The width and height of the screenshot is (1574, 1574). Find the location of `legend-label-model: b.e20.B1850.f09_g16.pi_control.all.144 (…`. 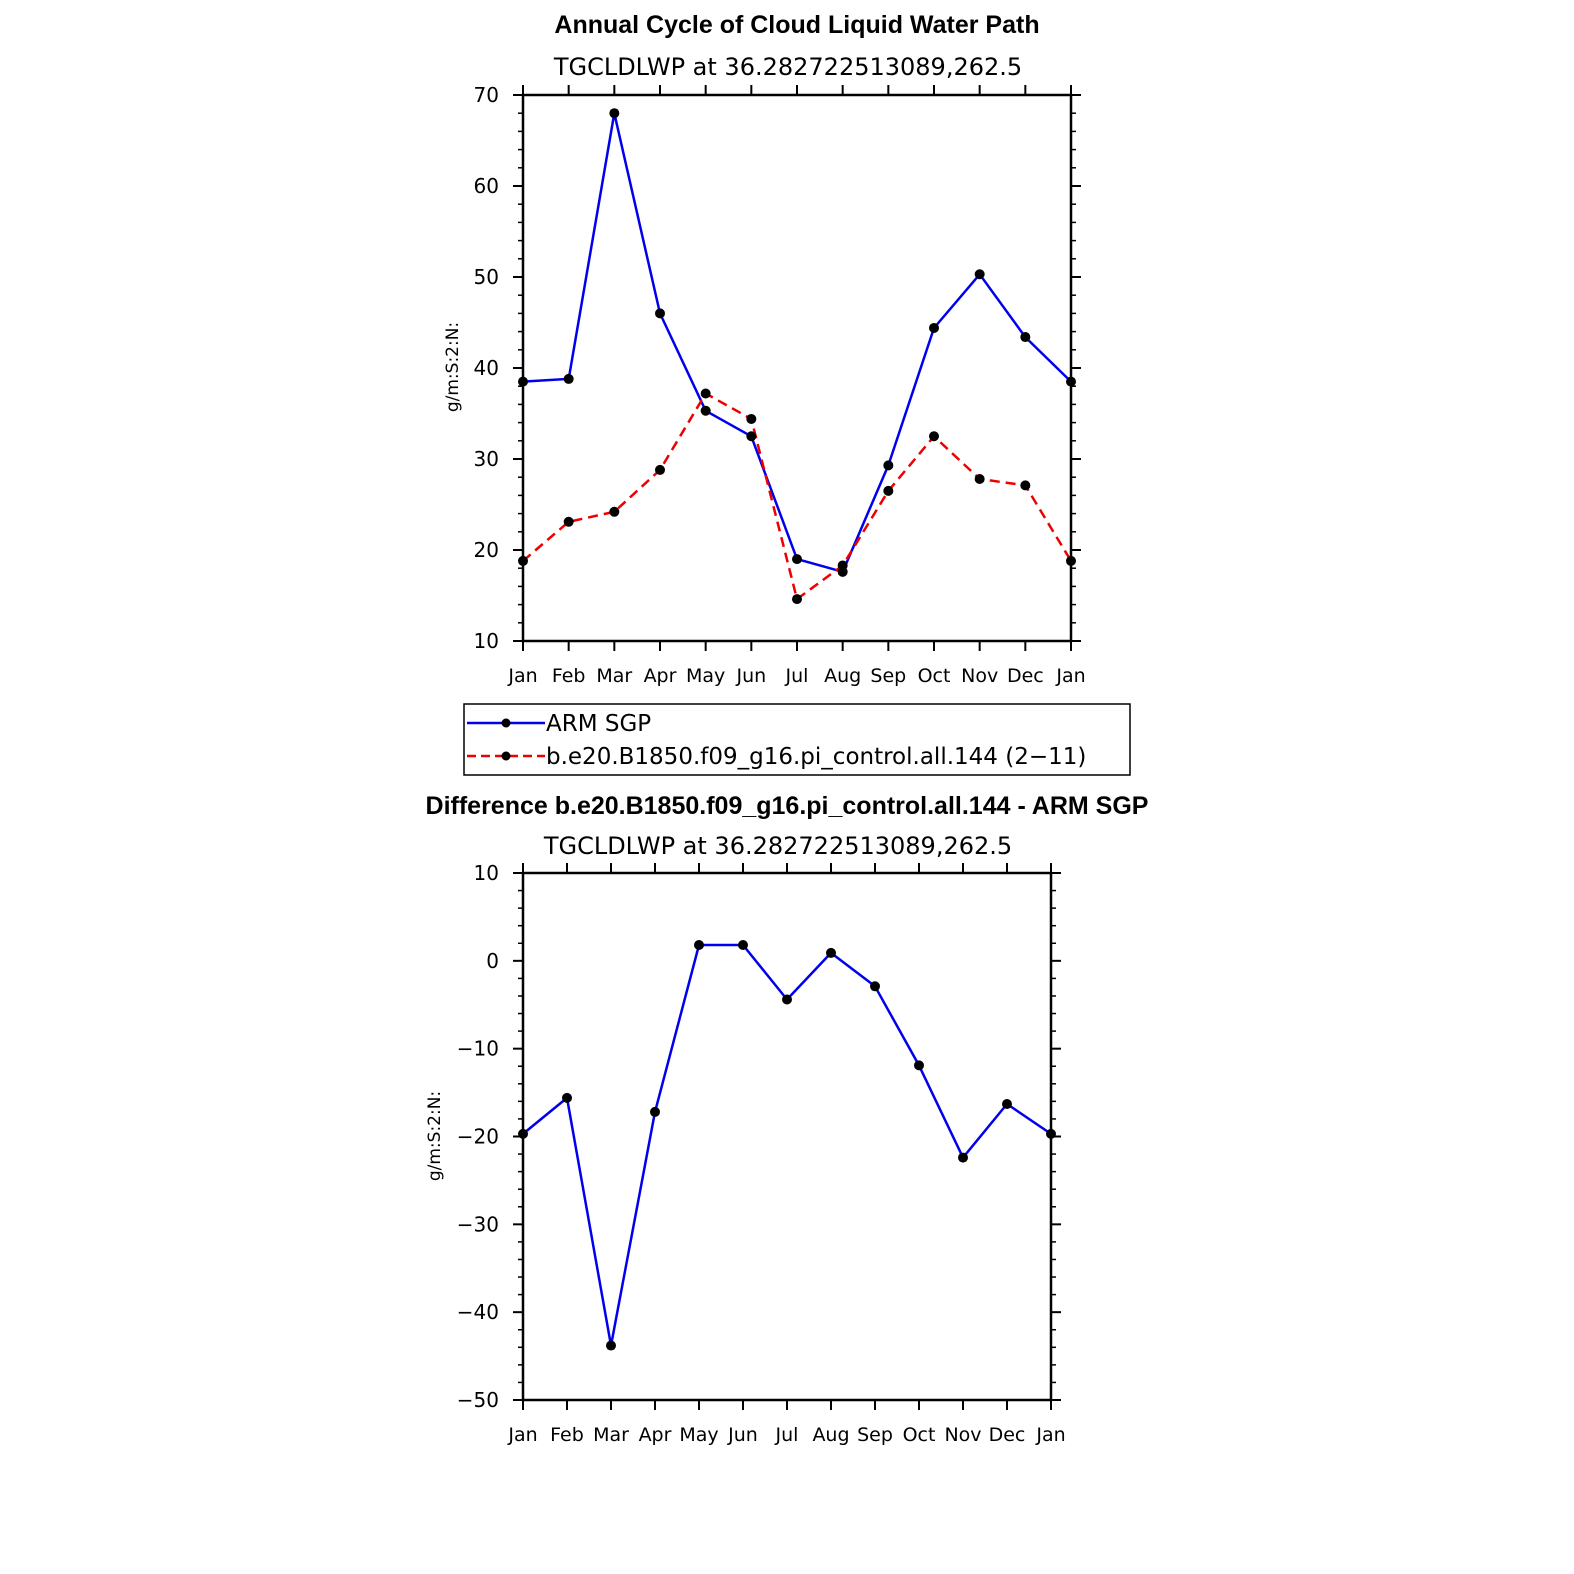

legend-label-model: b.e20.B1850.f09_g16.pi_control.all.144 (… is located at coordinates (816, 757).